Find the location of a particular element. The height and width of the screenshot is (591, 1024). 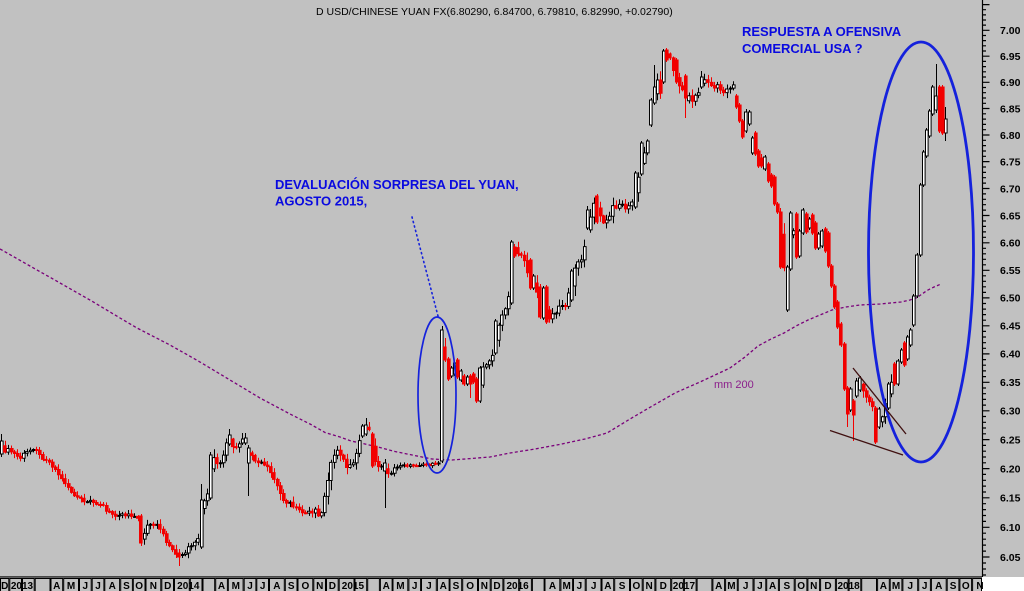

svg-text: AGOSTO 2015, is located at coordinates (321, 201).